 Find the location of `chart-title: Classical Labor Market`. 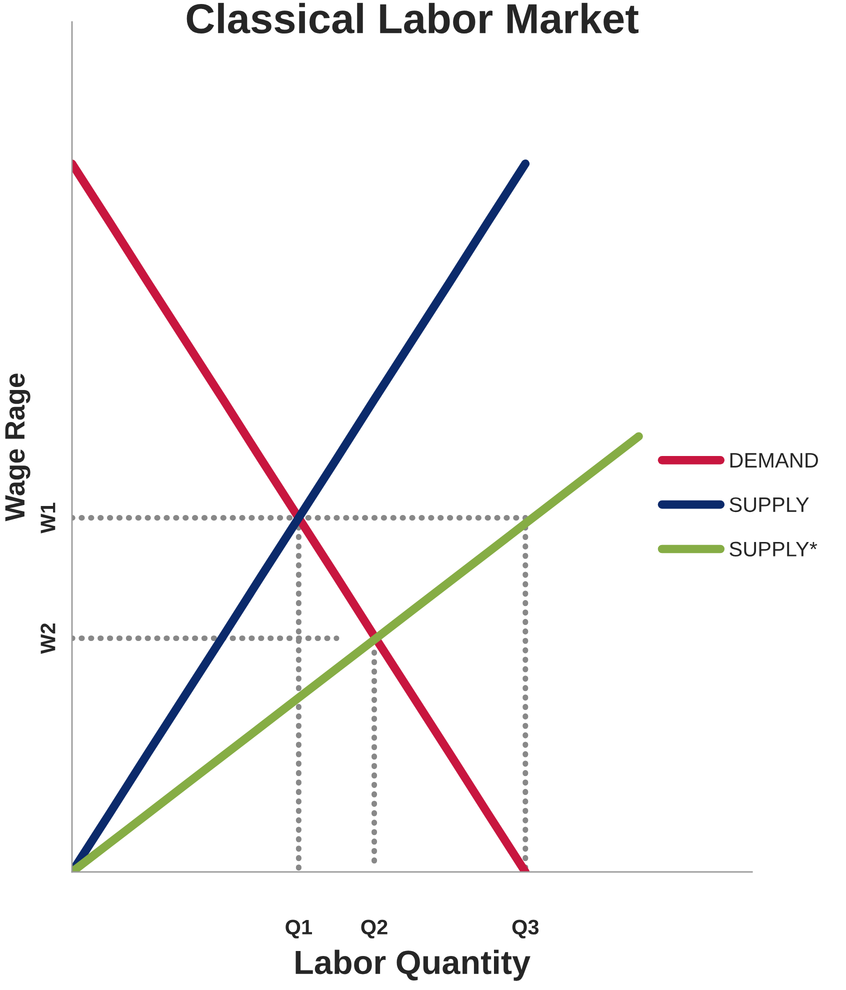

chart-title: Classical Labor Market is located at coordinates (412, 18).